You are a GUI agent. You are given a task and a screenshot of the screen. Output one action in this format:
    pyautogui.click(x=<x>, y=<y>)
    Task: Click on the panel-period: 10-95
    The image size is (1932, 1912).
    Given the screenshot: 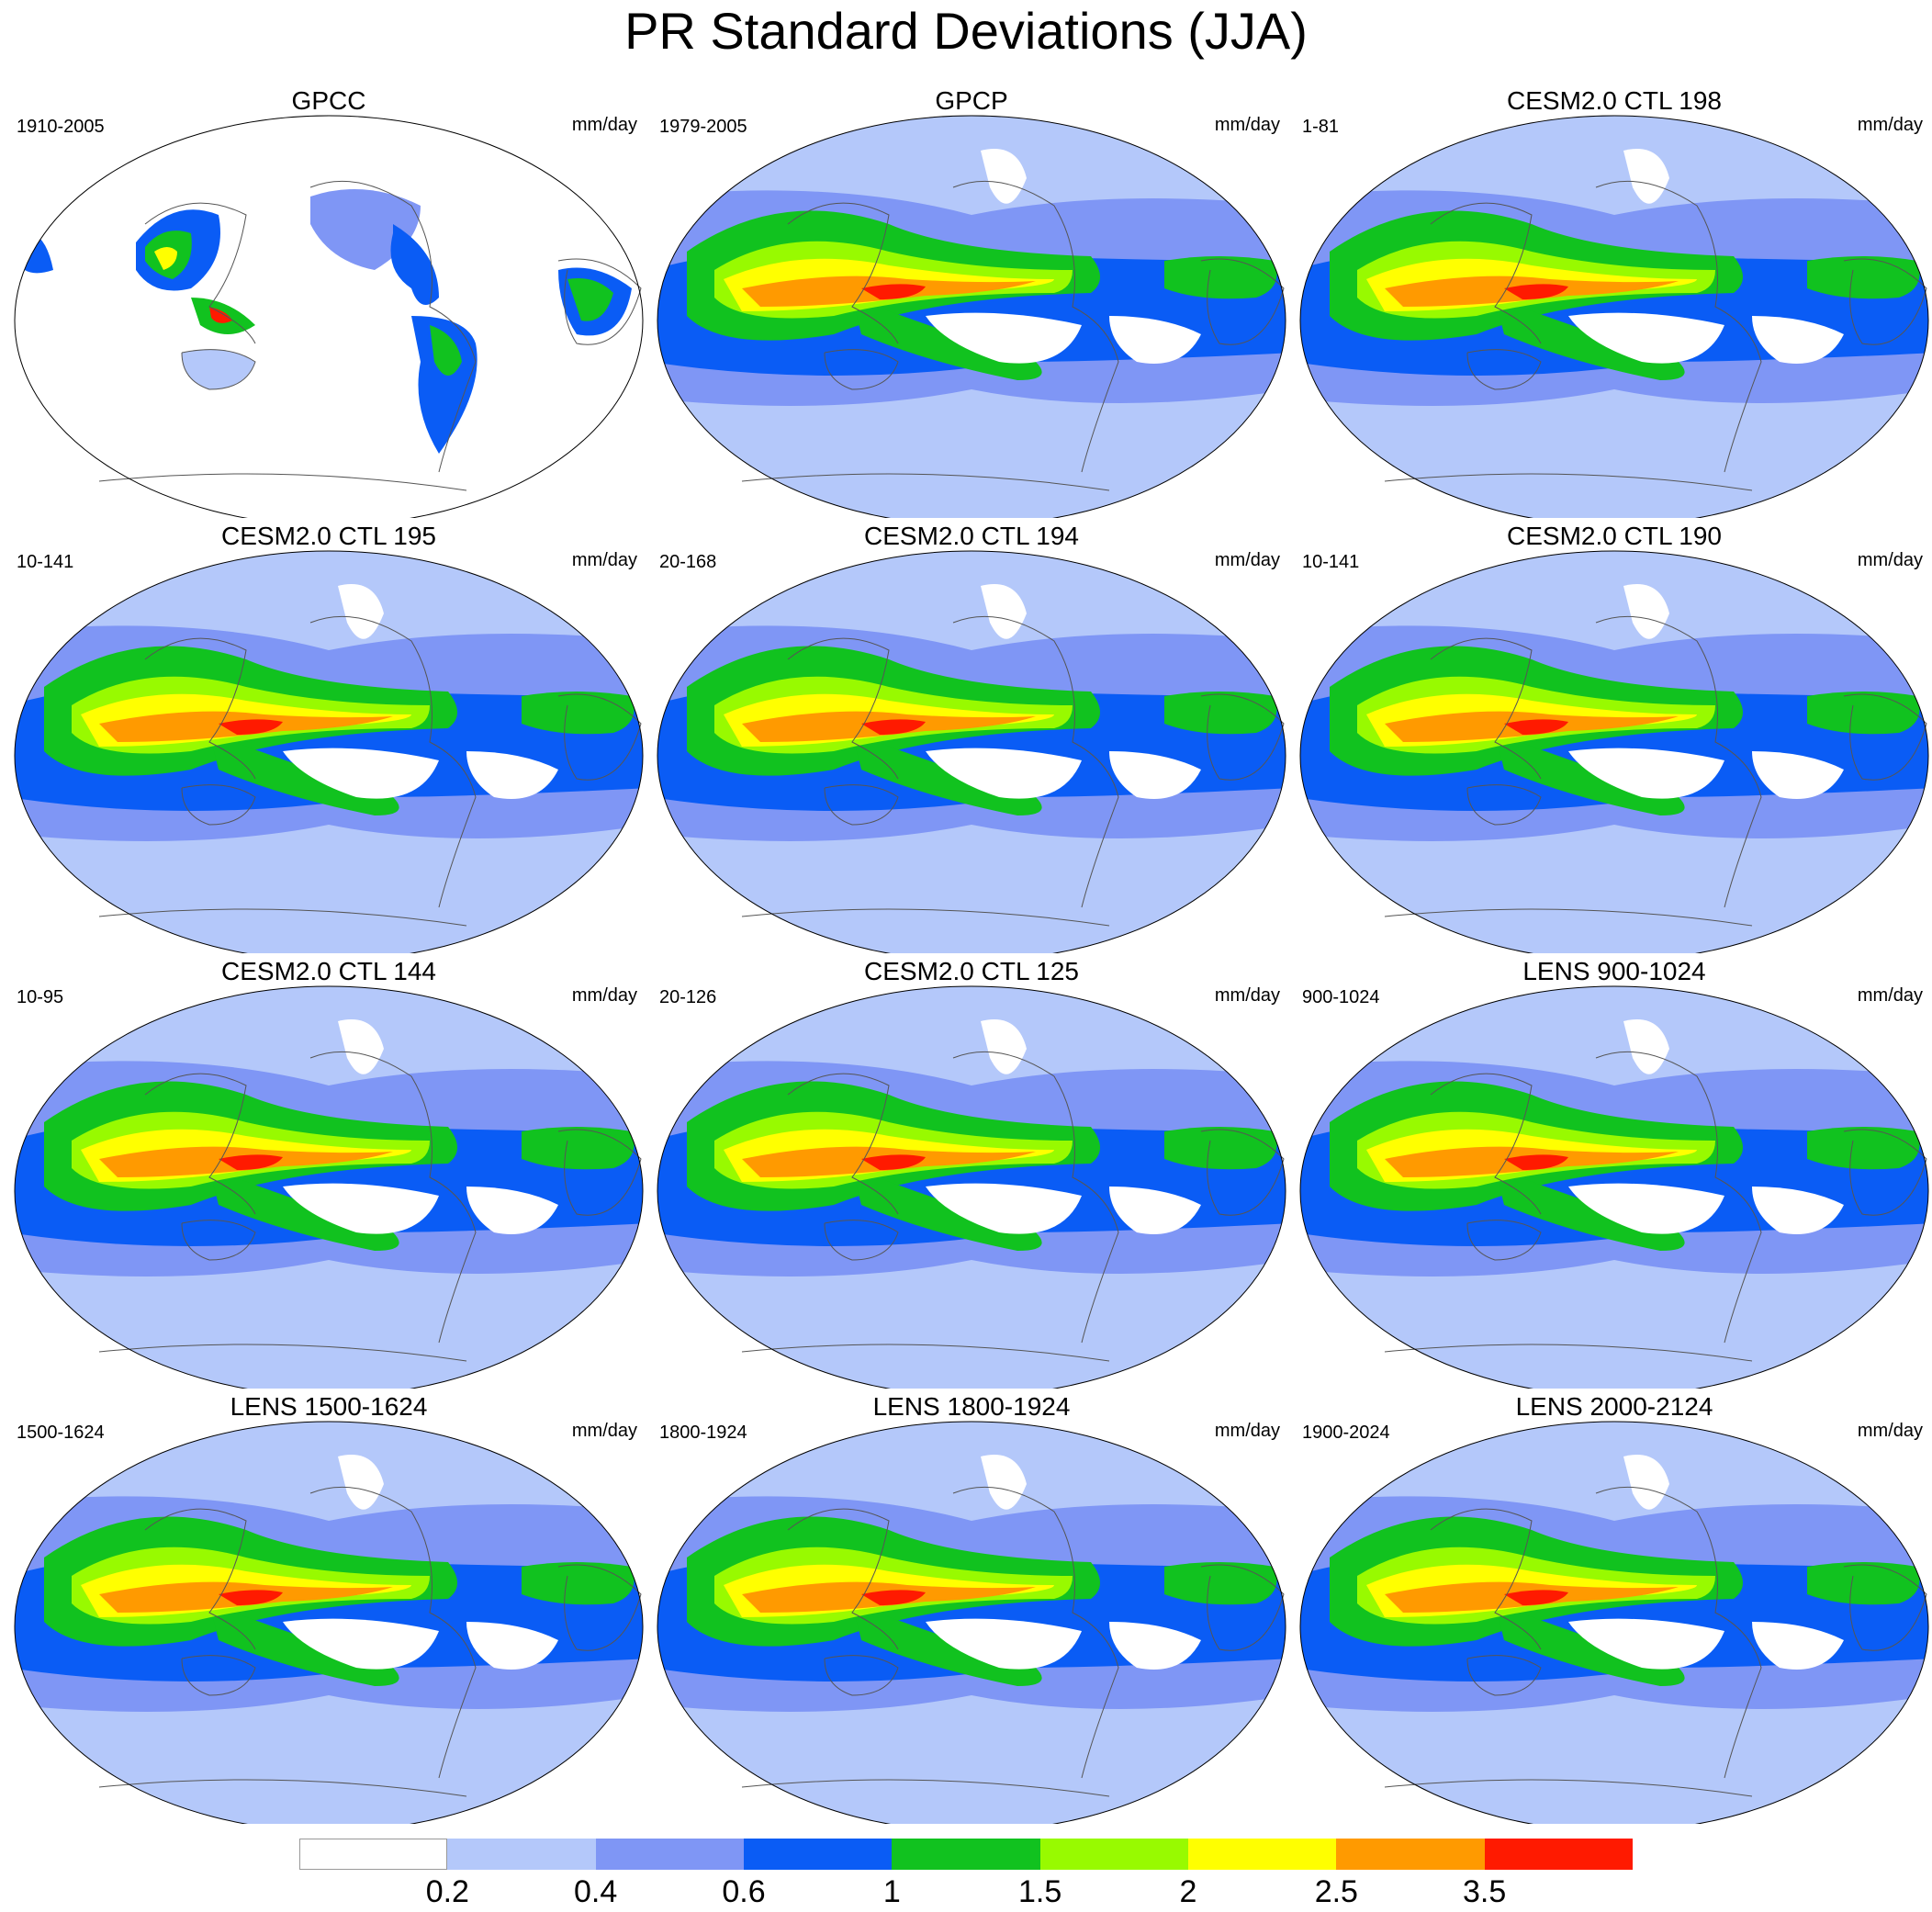 What is the action you would take?
    pyautogui.click(x=40, y=997)
    